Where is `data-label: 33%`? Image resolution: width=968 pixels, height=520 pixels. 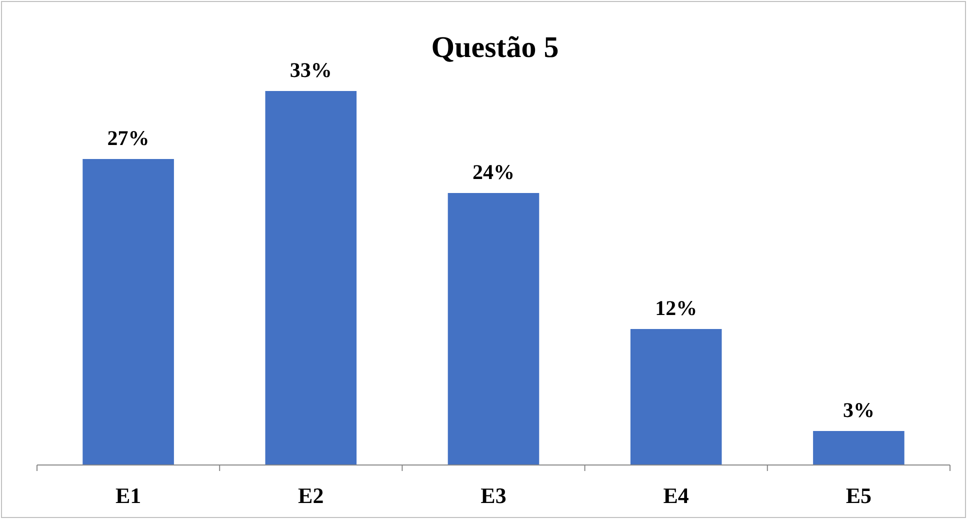
data-label: 33% is located at coordinates (311, 70).